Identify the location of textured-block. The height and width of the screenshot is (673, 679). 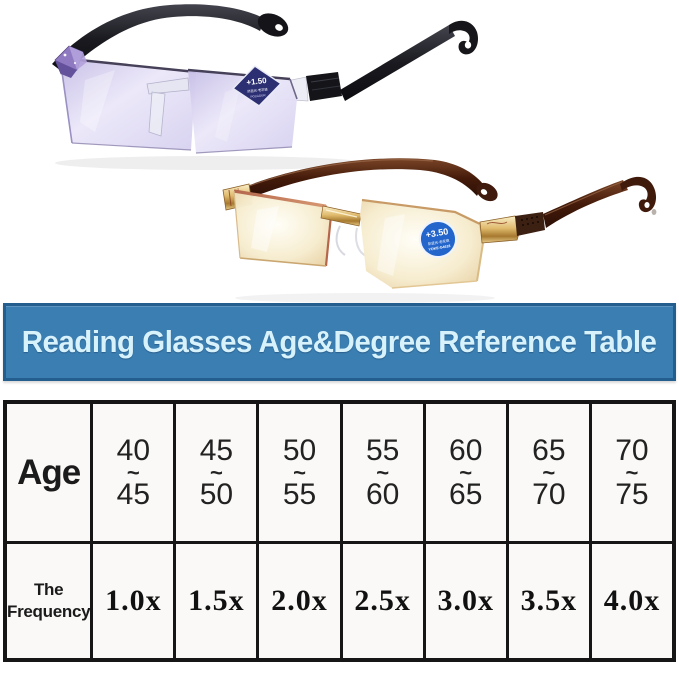
(530, 224).